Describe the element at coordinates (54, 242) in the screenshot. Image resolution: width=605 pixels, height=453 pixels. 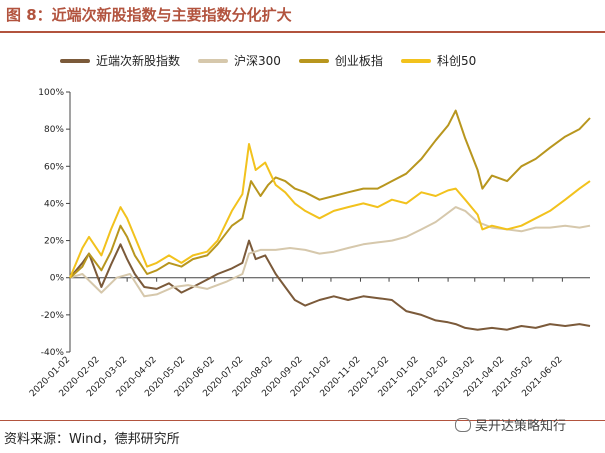
I see `y-tick-label: 20%` at that location.